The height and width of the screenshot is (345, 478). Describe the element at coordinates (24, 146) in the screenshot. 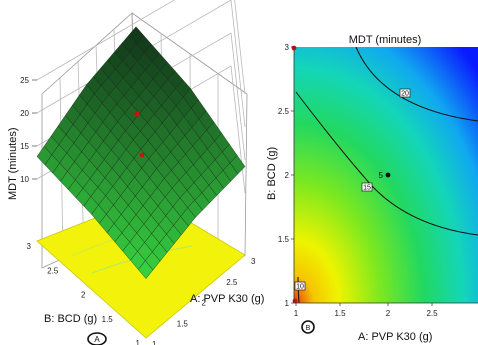

I see `z-tick-label: 15` at that location.